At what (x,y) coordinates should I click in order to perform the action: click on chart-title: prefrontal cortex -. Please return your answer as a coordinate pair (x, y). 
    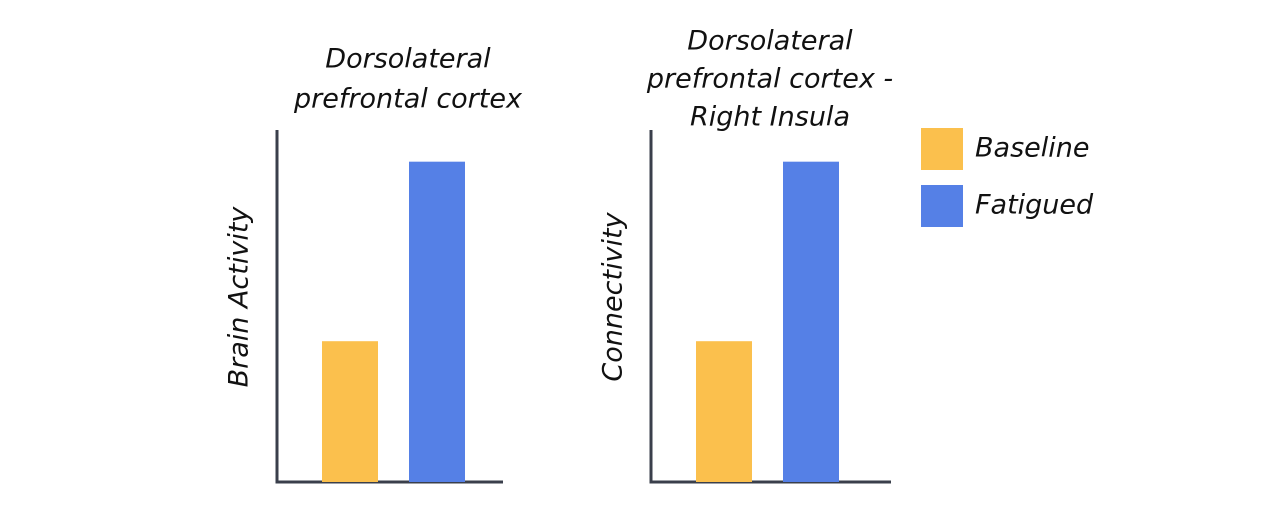
    Looking at the image, I should click on (769, 79).